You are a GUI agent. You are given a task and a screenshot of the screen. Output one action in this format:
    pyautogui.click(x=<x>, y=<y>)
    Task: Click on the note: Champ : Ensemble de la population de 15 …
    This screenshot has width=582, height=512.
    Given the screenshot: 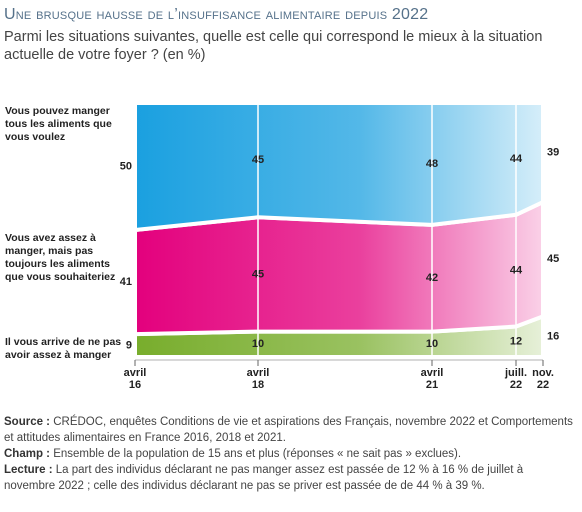 What is the action you would take?
    pyautogui.click(x=289, y=454)
    